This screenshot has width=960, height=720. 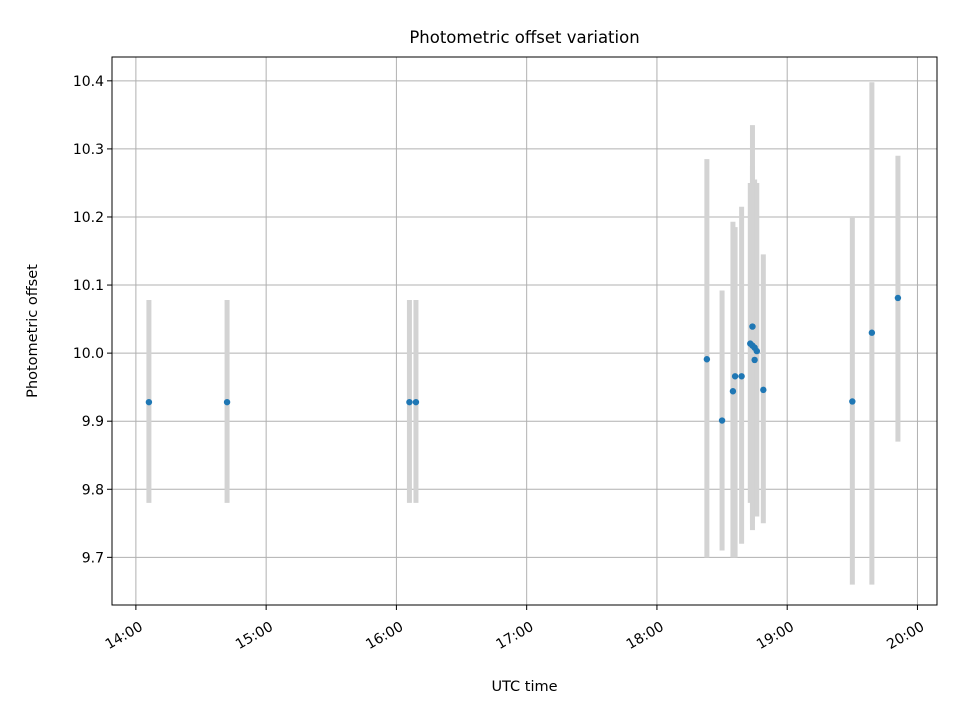 I want to click on y-tick-label: 10.0, so click(x=88, y=354).